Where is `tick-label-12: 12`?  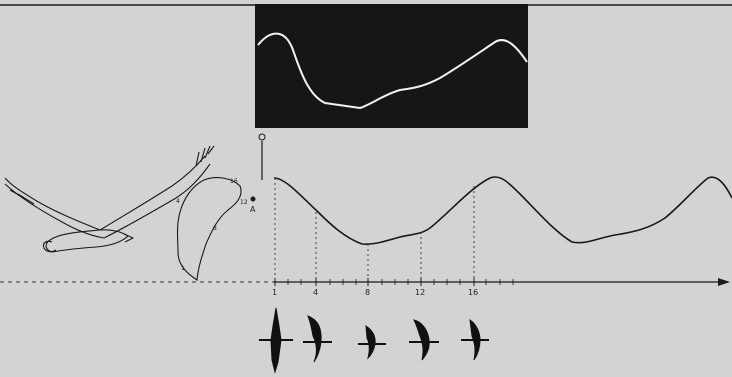
tick-label-12: 12 is located at coordinates (420, 292).